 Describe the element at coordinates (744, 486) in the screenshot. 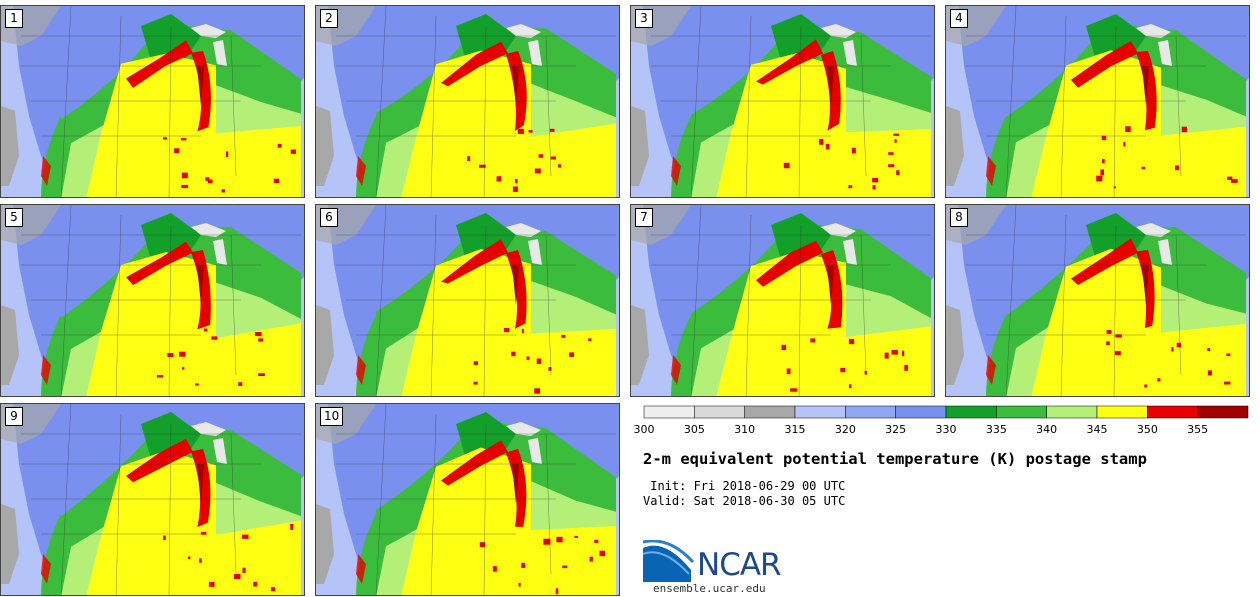

I see `init-time: Init: Fri 2018-06-29 00 UTC` at that location.